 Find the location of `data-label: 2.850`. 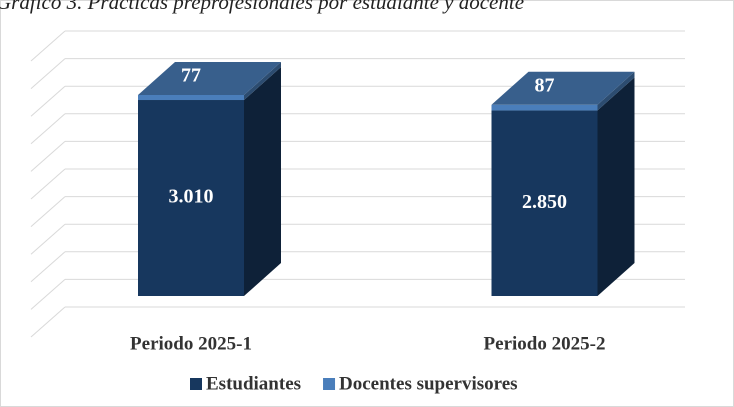

data-label: 2.850 is located at coordinates (544, 202).